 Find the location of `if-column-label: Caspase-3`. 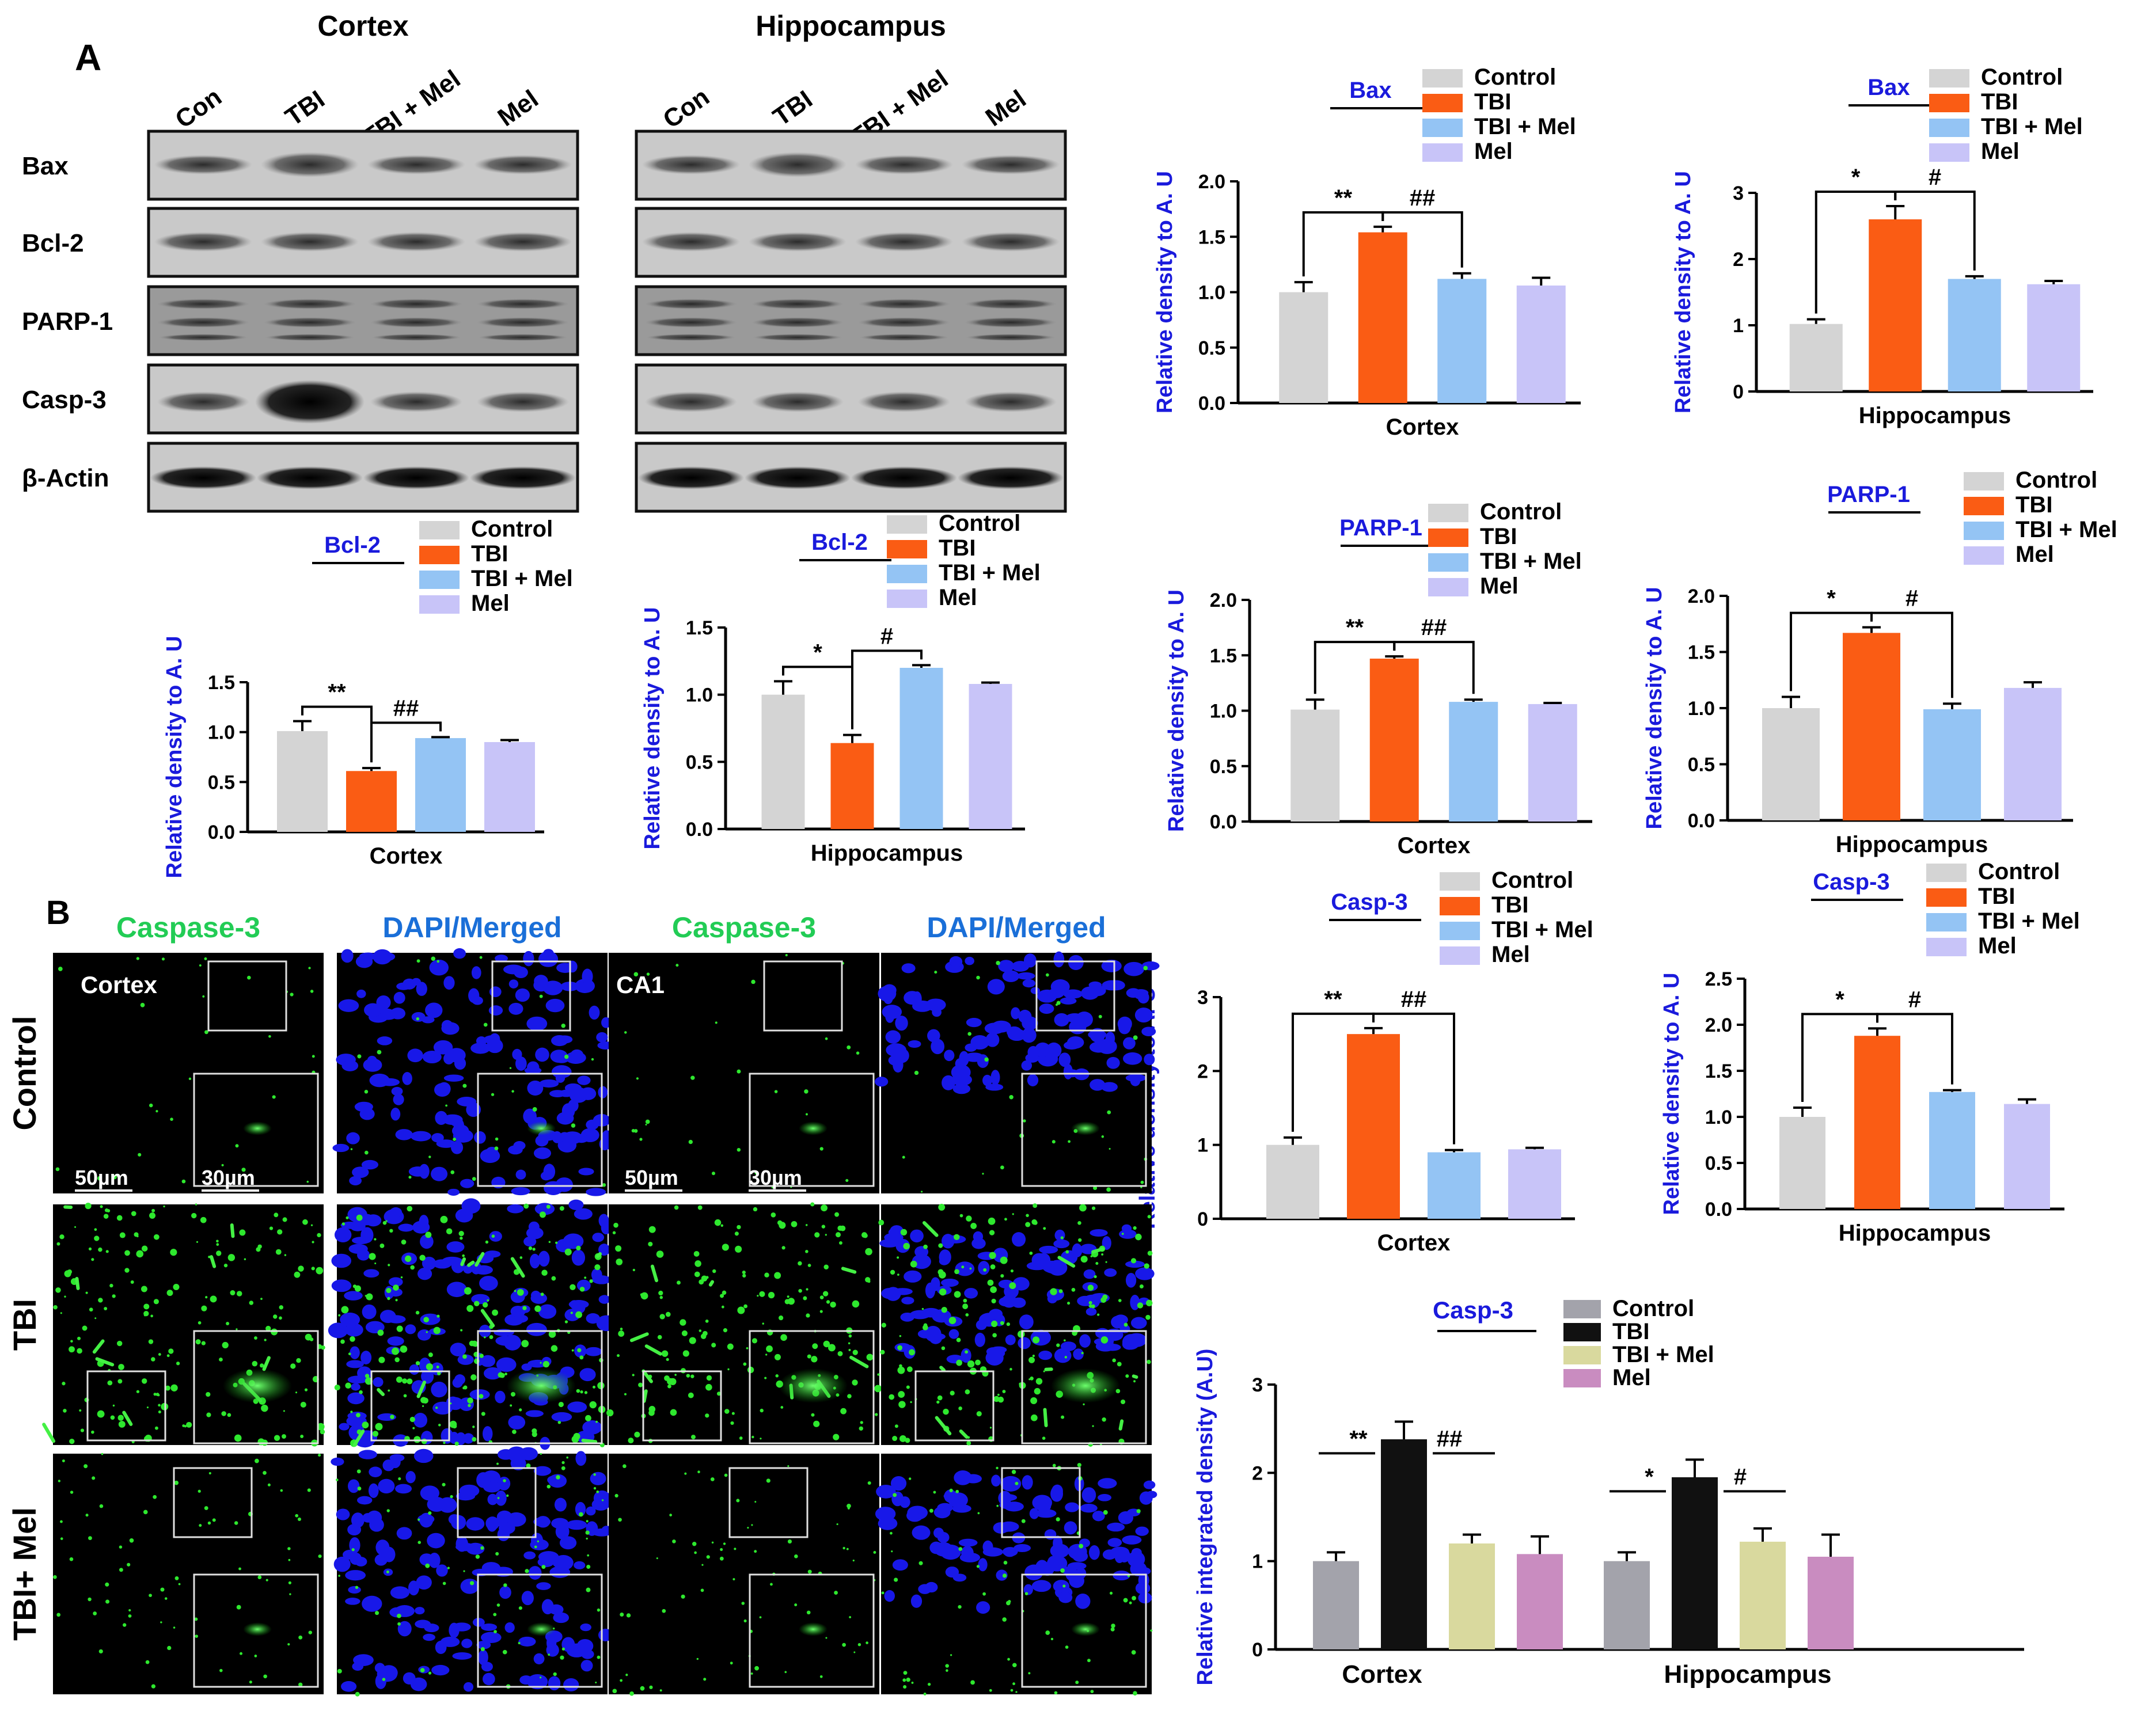

if-column-label: Caspase-3 is located at coordinates (188, 927).